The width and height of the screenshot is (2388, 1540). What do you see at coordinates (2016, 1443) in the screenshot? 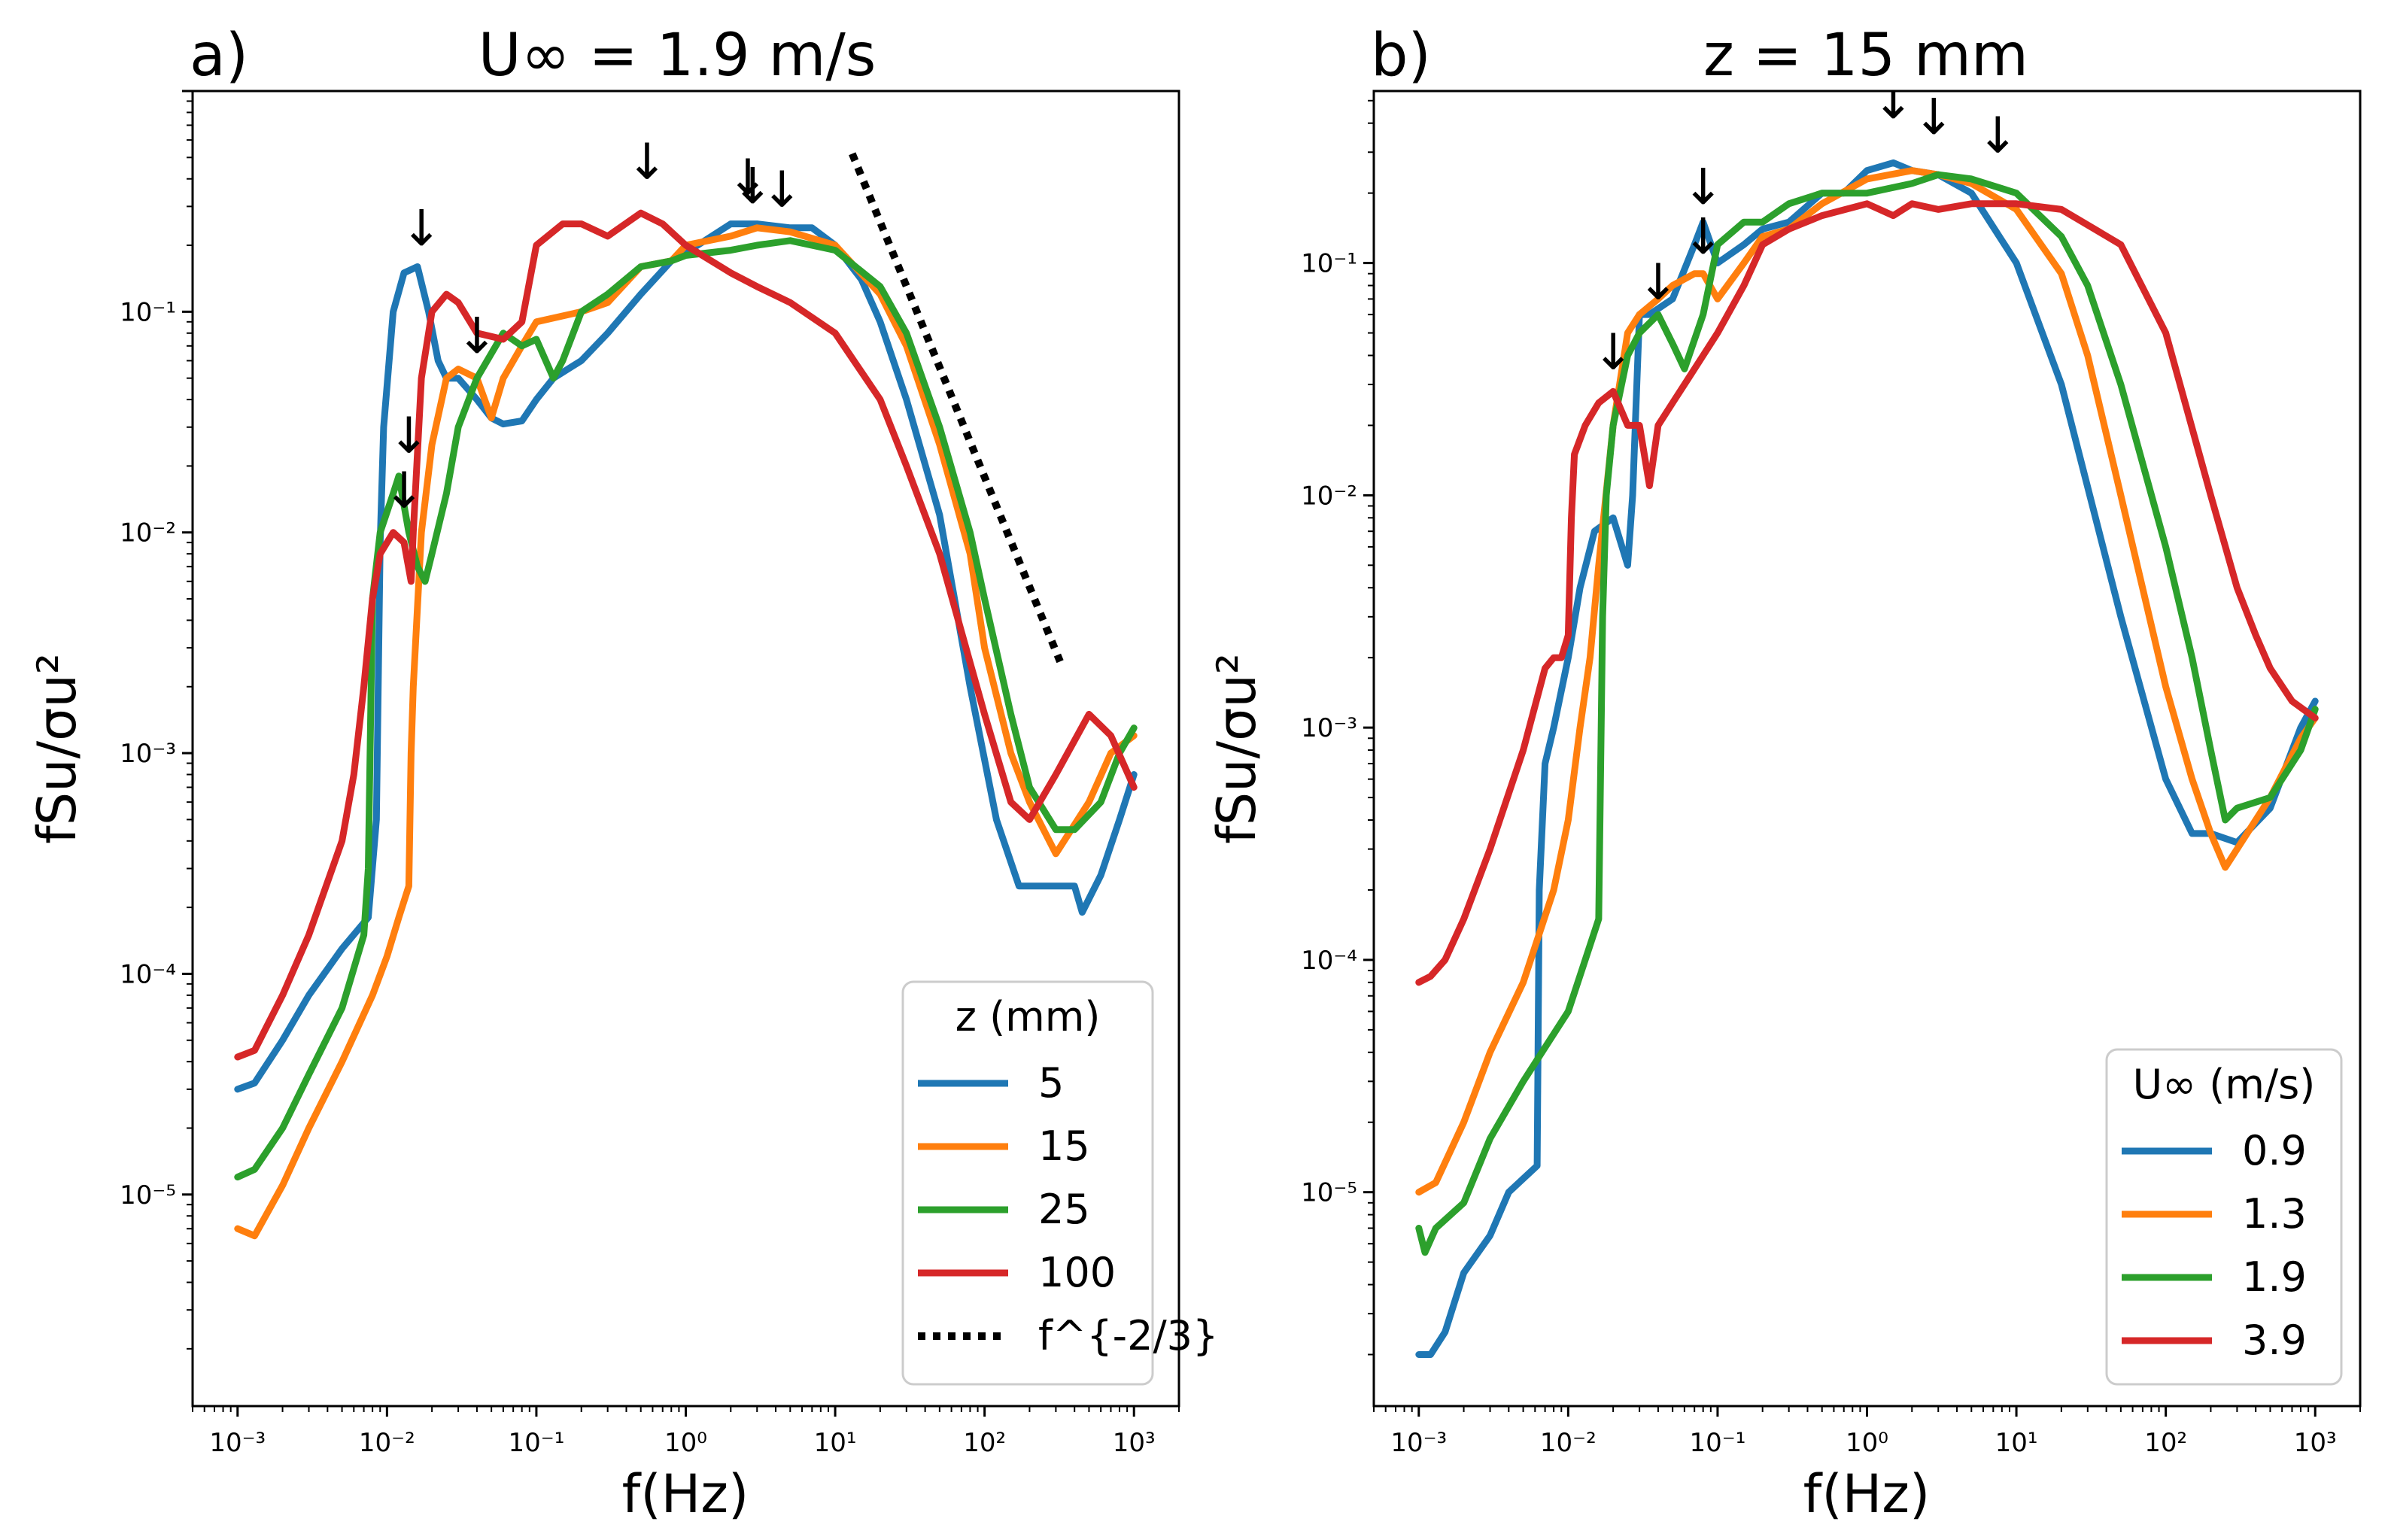
I see `panel-b-x-tick-label: 10¹` at bounding box center [2016, 1443].